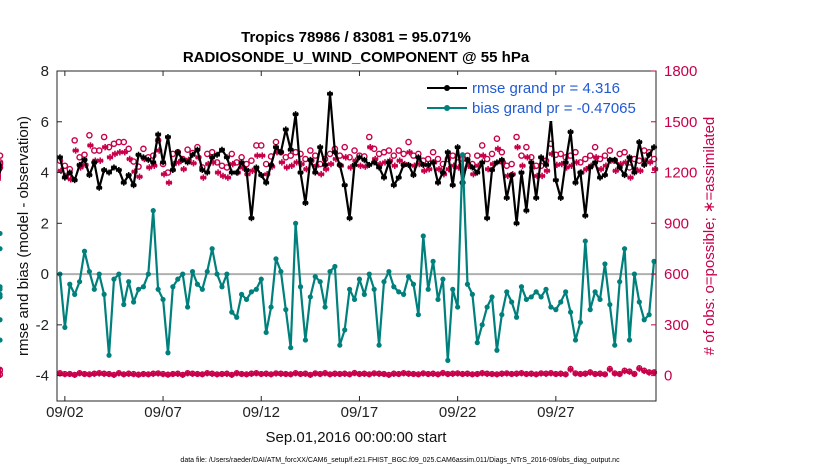  I want to click on y-tick-label-right: 1800, so click(680, 71).